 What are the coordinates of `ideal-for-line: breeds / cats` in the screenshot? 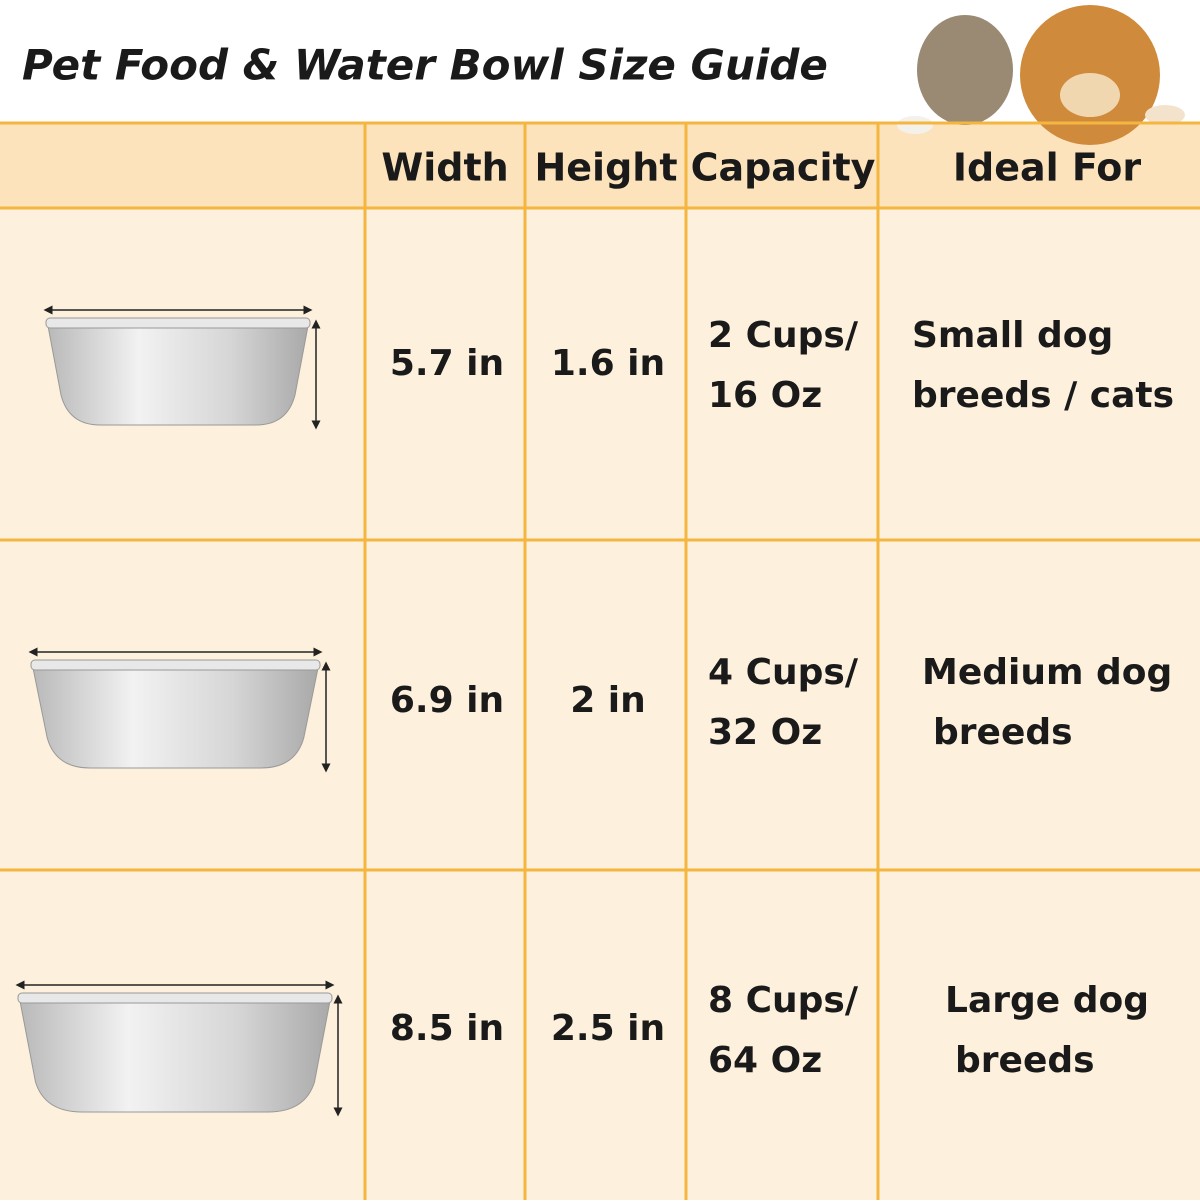 It's located at (1043, 395).